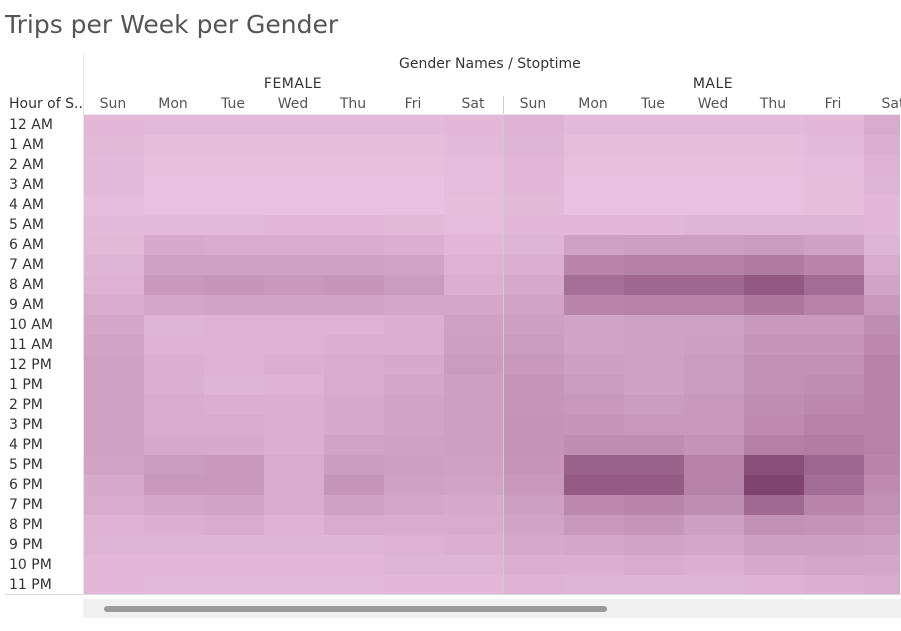  I want to click on day-label-male-thu: Thu, so click(773, 104).